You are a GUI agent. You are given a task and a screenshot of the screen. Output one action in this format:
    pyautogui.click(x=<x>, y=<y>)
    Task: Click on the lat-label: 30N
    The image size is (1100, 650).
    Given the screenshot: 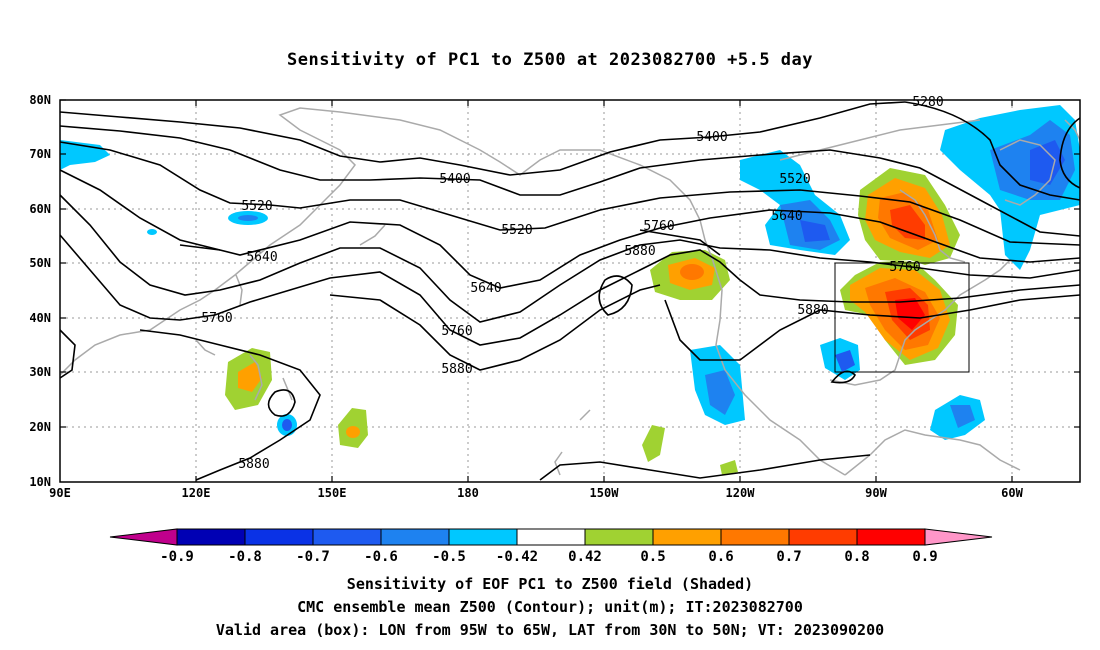 What is the action you would take?
    pyautogui.click(x=40, y=372)
    